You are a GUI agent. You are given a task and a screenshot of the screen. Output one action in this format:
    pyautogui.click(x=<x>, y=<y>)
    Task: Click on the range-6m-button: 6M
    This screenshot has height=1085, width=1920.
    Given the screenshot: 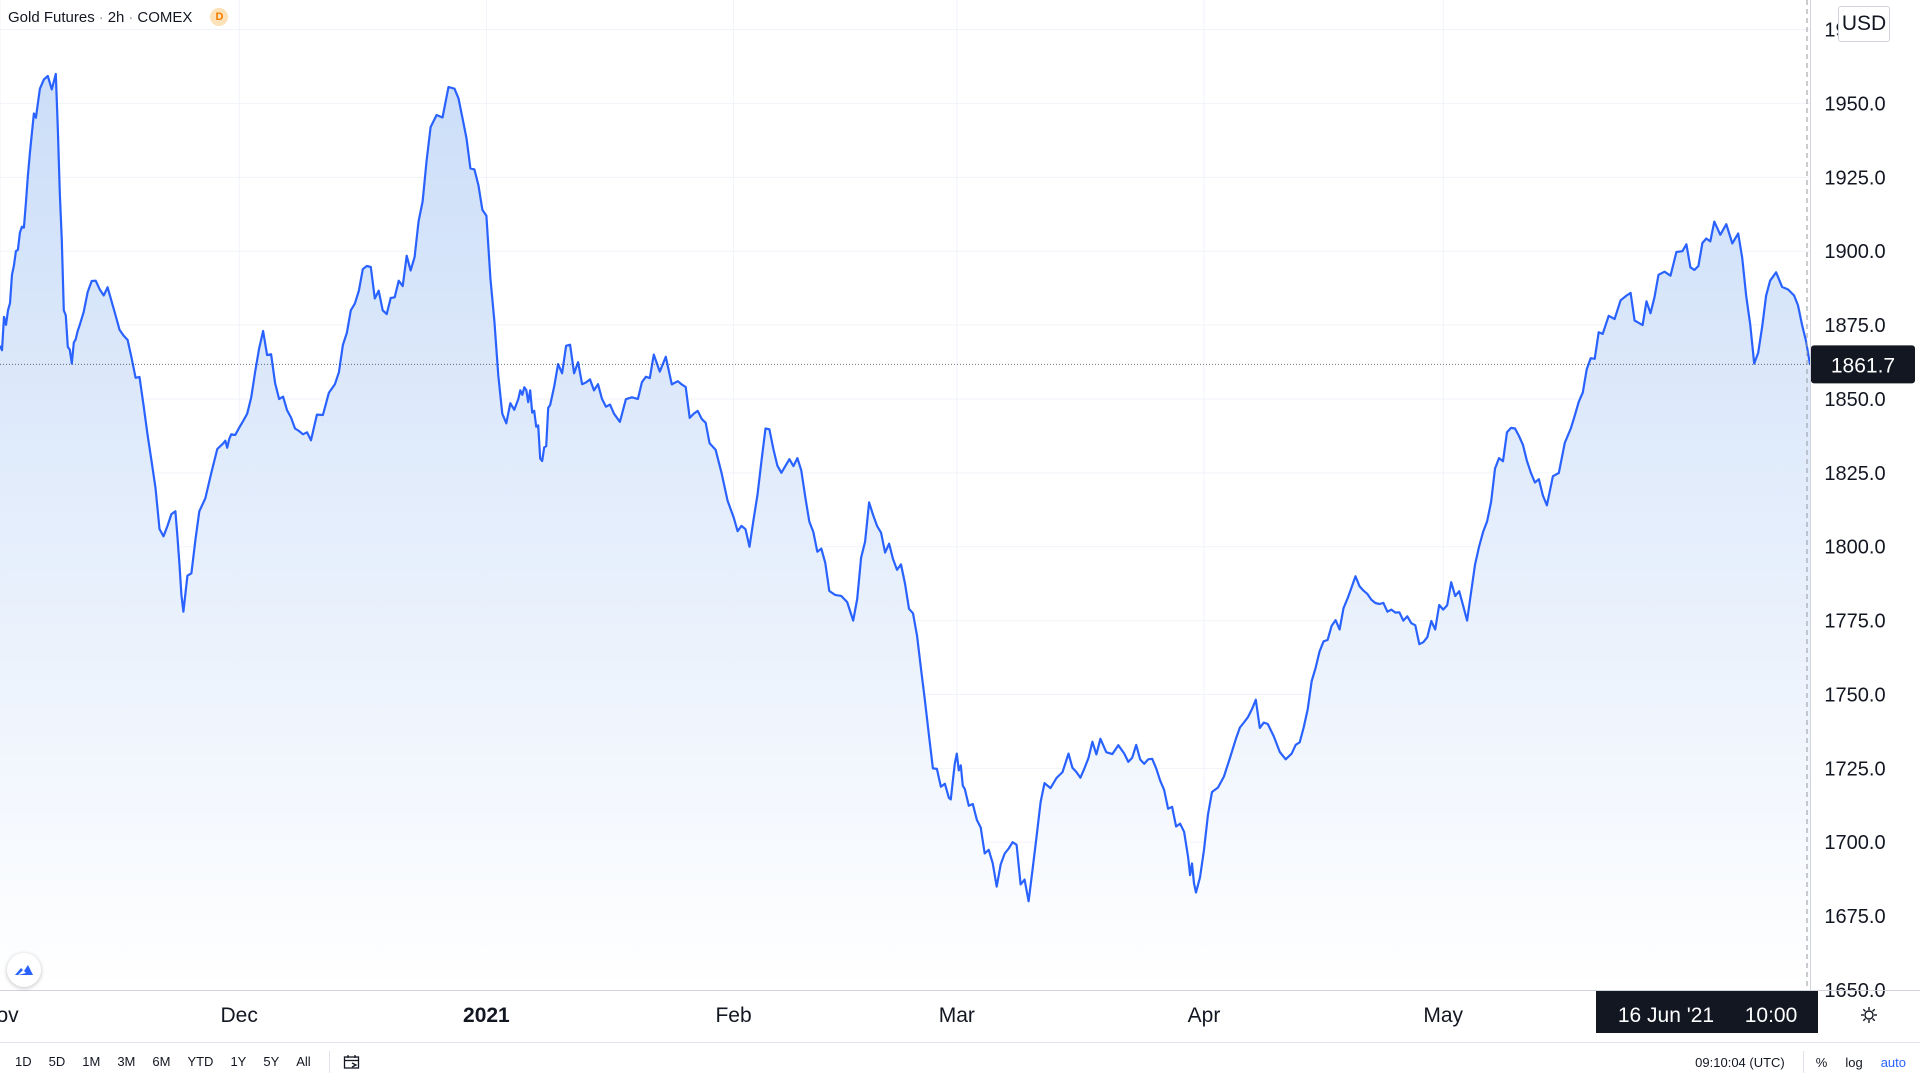 What is the action you would take?
    pyautogui.click(x=161, y=1061)
    